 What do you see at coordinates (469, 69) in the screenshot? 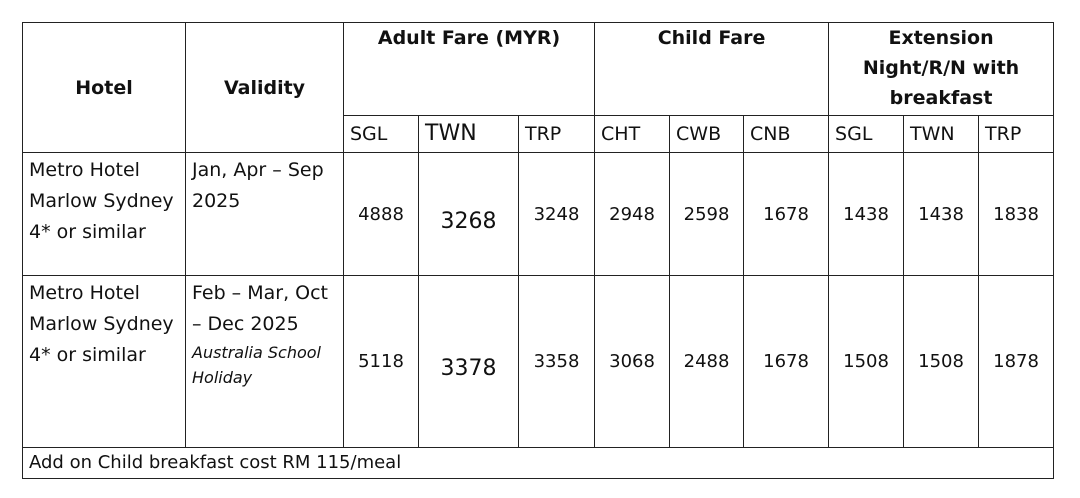
I see `group-header: Adult Fare (MYR)` at bounding box center [469, 69].